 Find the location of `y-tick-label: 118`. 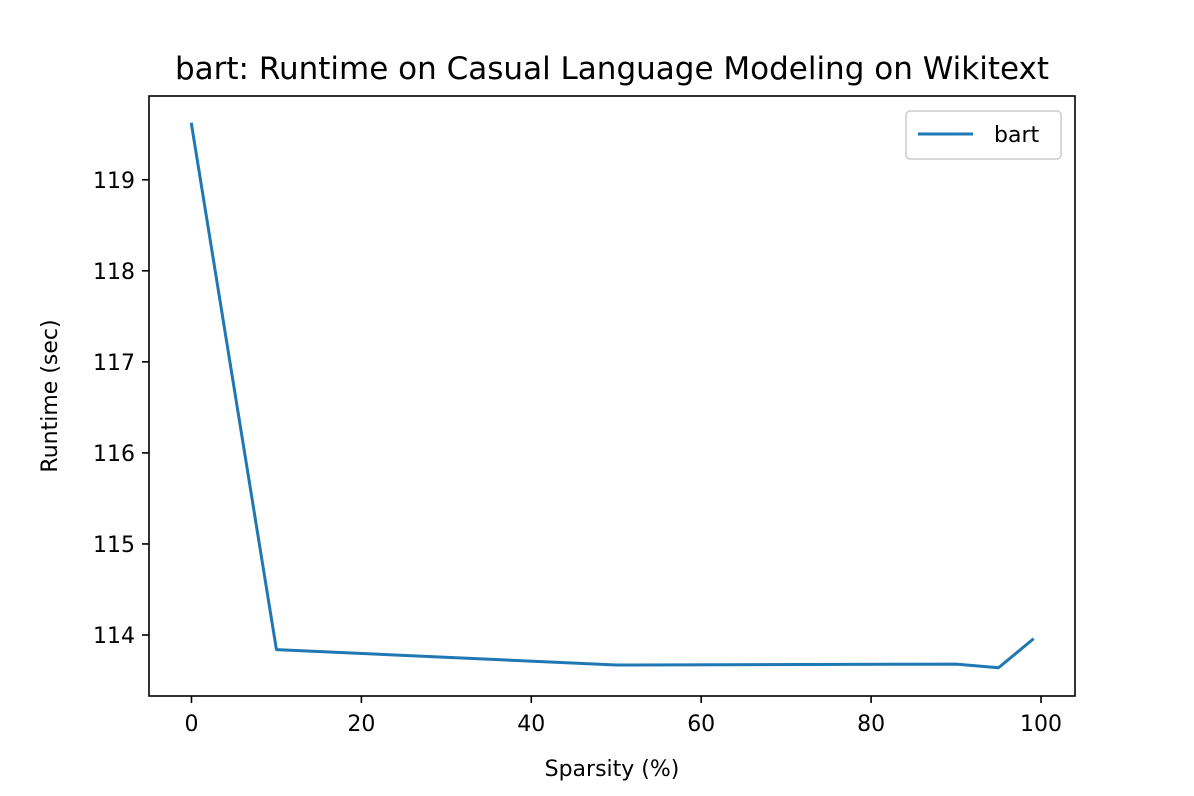

y-tick-label: 118 is located at coordinates (114, 272).